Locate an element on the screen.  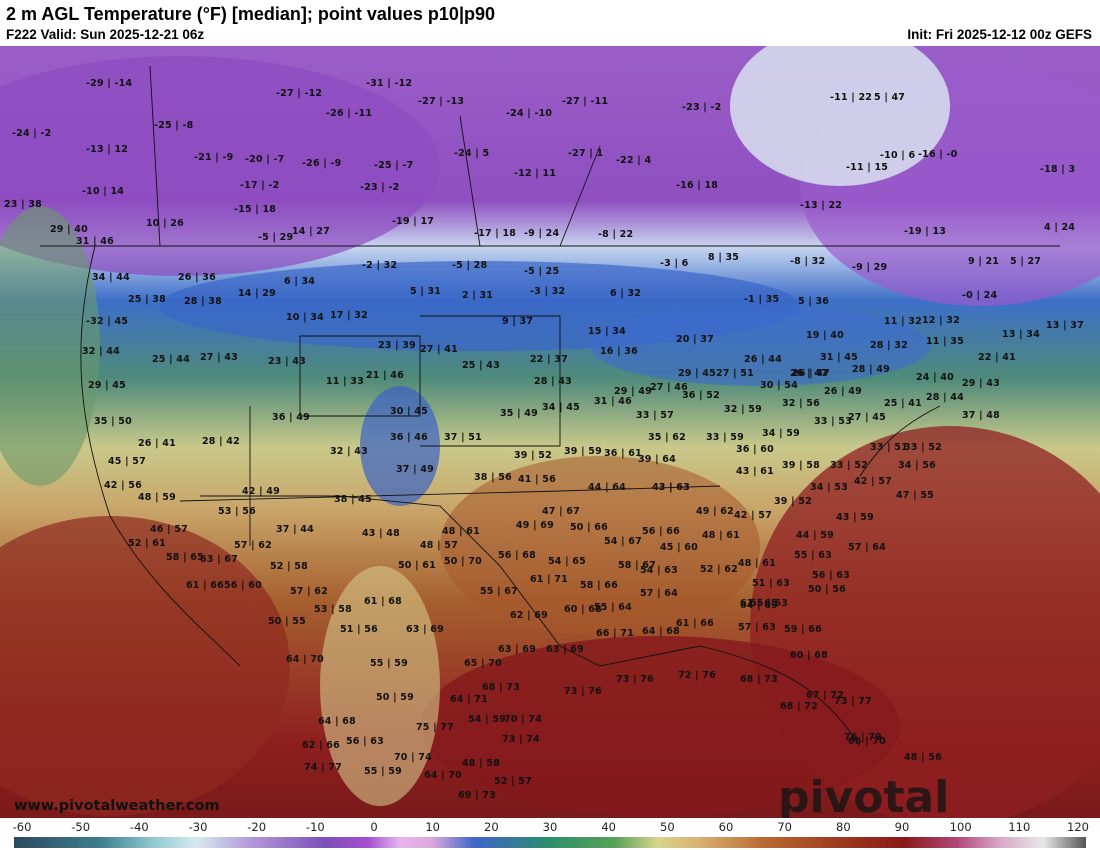
point-value-label: 72 | 76 is located at coordinates (697, 675).